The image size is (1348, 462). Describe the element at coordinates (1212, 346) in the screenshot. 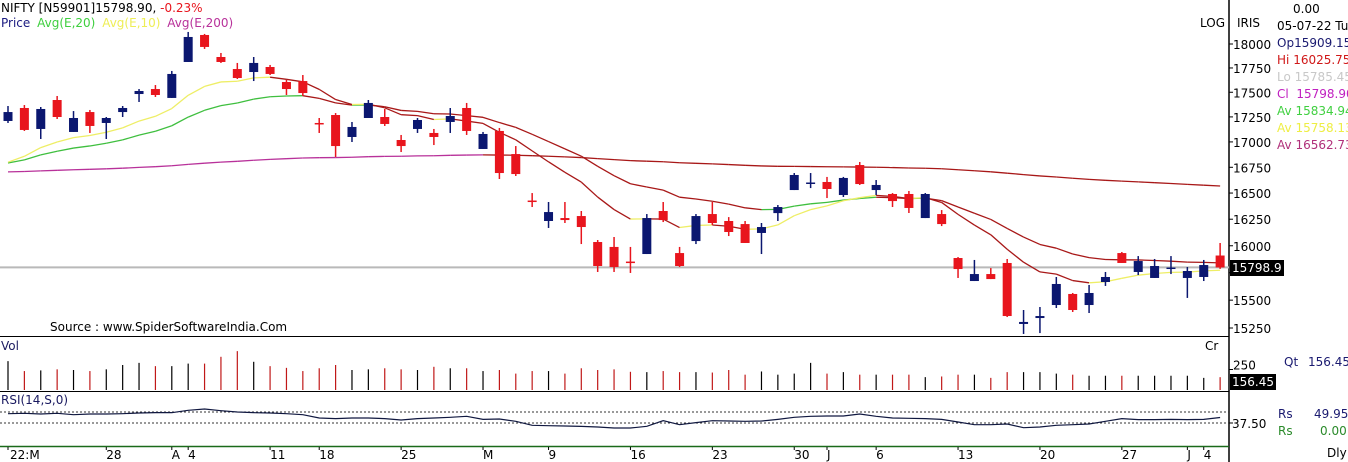

I see `volume-unit: Cr` at that location.